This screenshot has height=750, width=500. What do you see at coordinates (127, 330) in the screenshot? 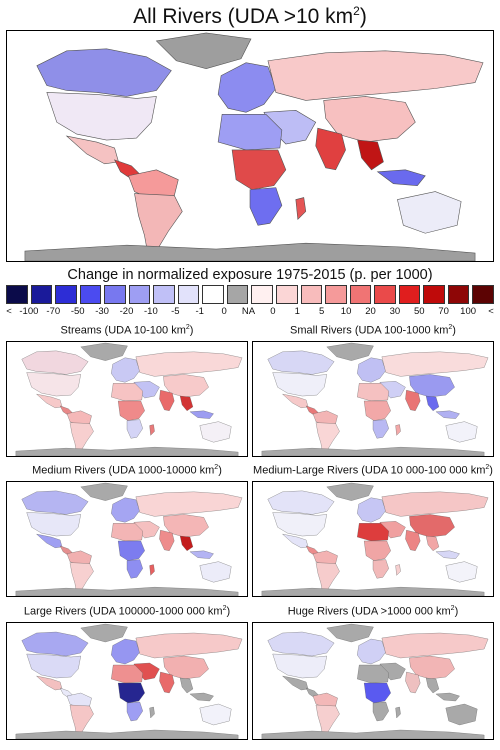
I see `panel-title-streams: Streams (UDA 10-100 km2)` at bounding box center [127, 330].